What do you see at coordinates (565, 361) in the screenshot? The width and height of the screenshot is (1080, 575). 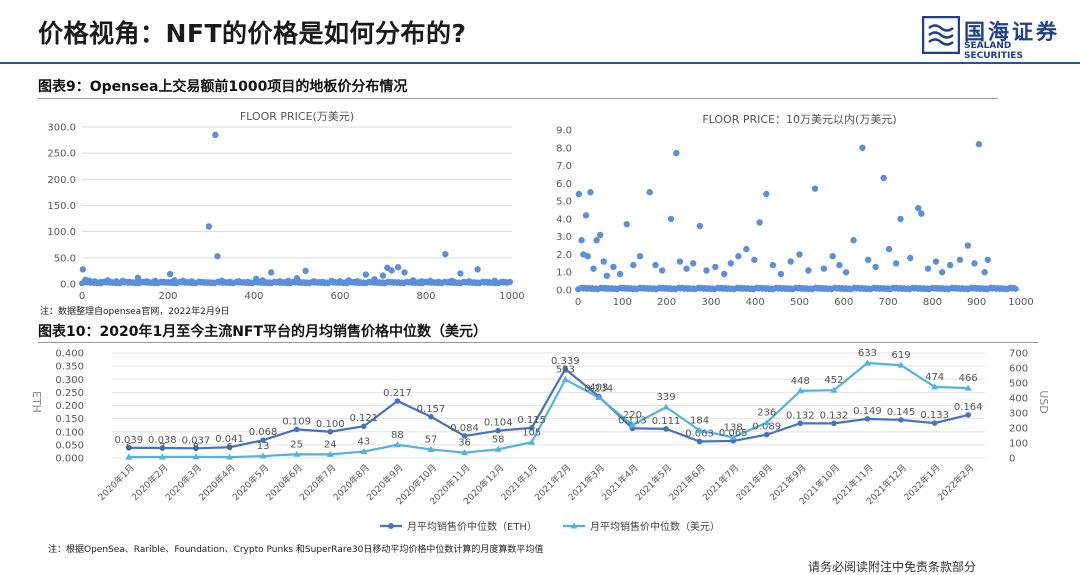 I see `eth-data-label: 0.339` at bounding box center [565, 361].